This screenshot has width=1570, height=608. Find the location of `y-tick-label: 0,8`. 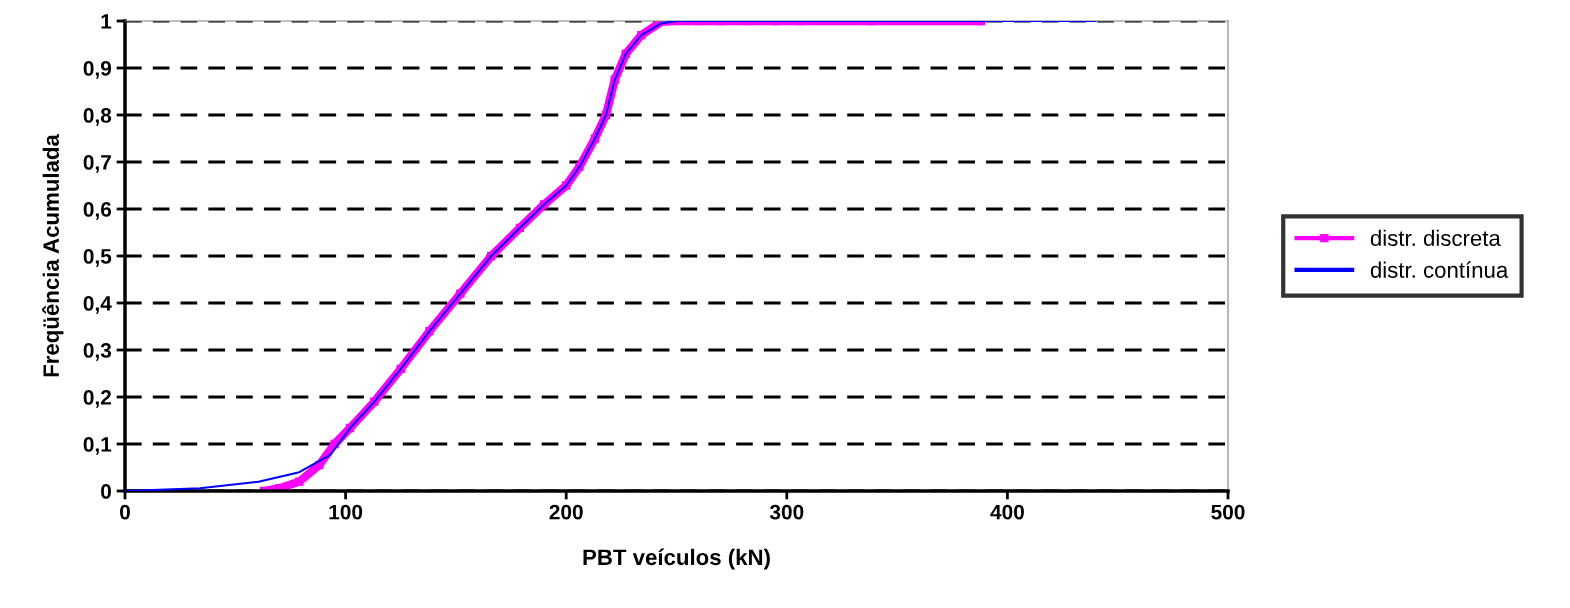

y-tick-label: 0,8 is located at coordinates (97, 117).